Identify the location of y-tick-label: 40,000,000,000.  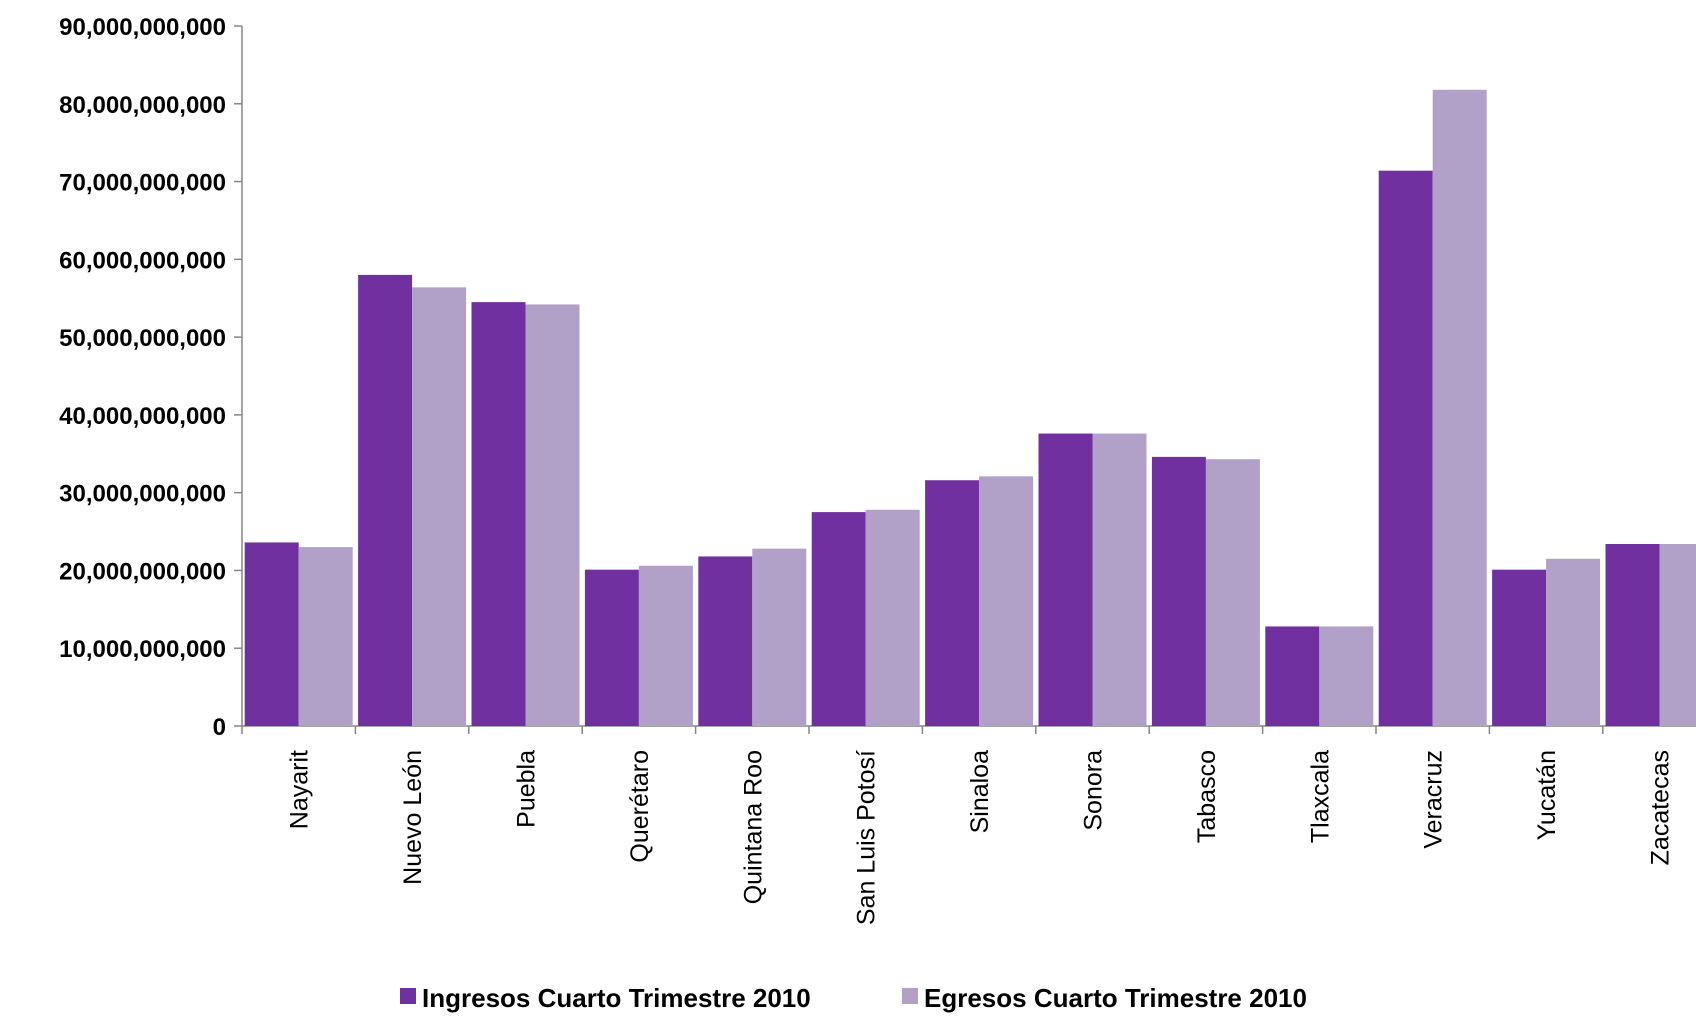
(142, 416).